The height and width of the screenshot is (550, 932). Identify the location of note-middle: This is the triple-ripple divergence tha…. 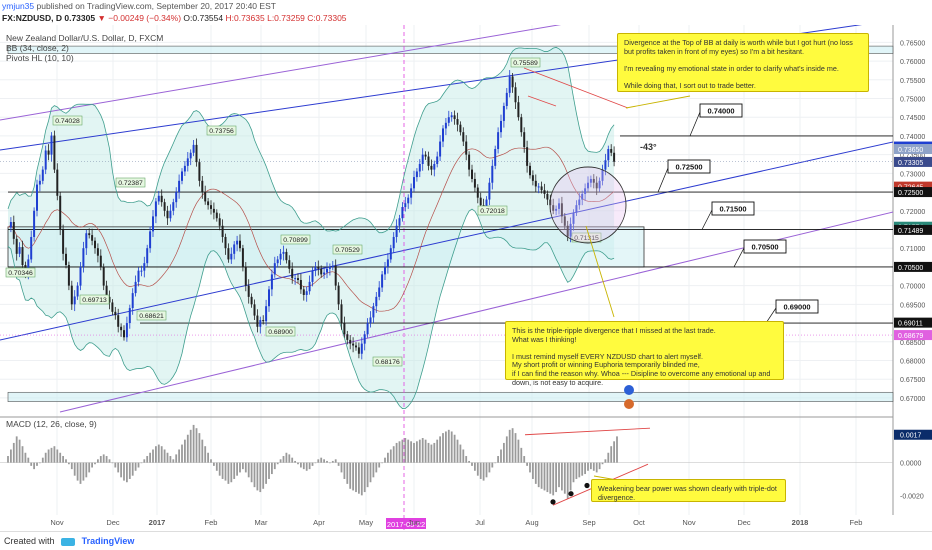
(644, 353).